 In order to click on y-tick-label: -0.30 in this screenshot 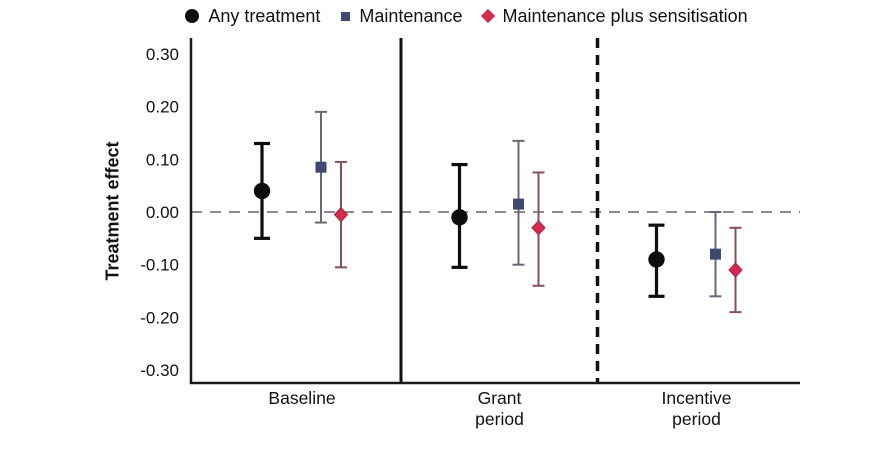, I will do `click(159, 370)`.